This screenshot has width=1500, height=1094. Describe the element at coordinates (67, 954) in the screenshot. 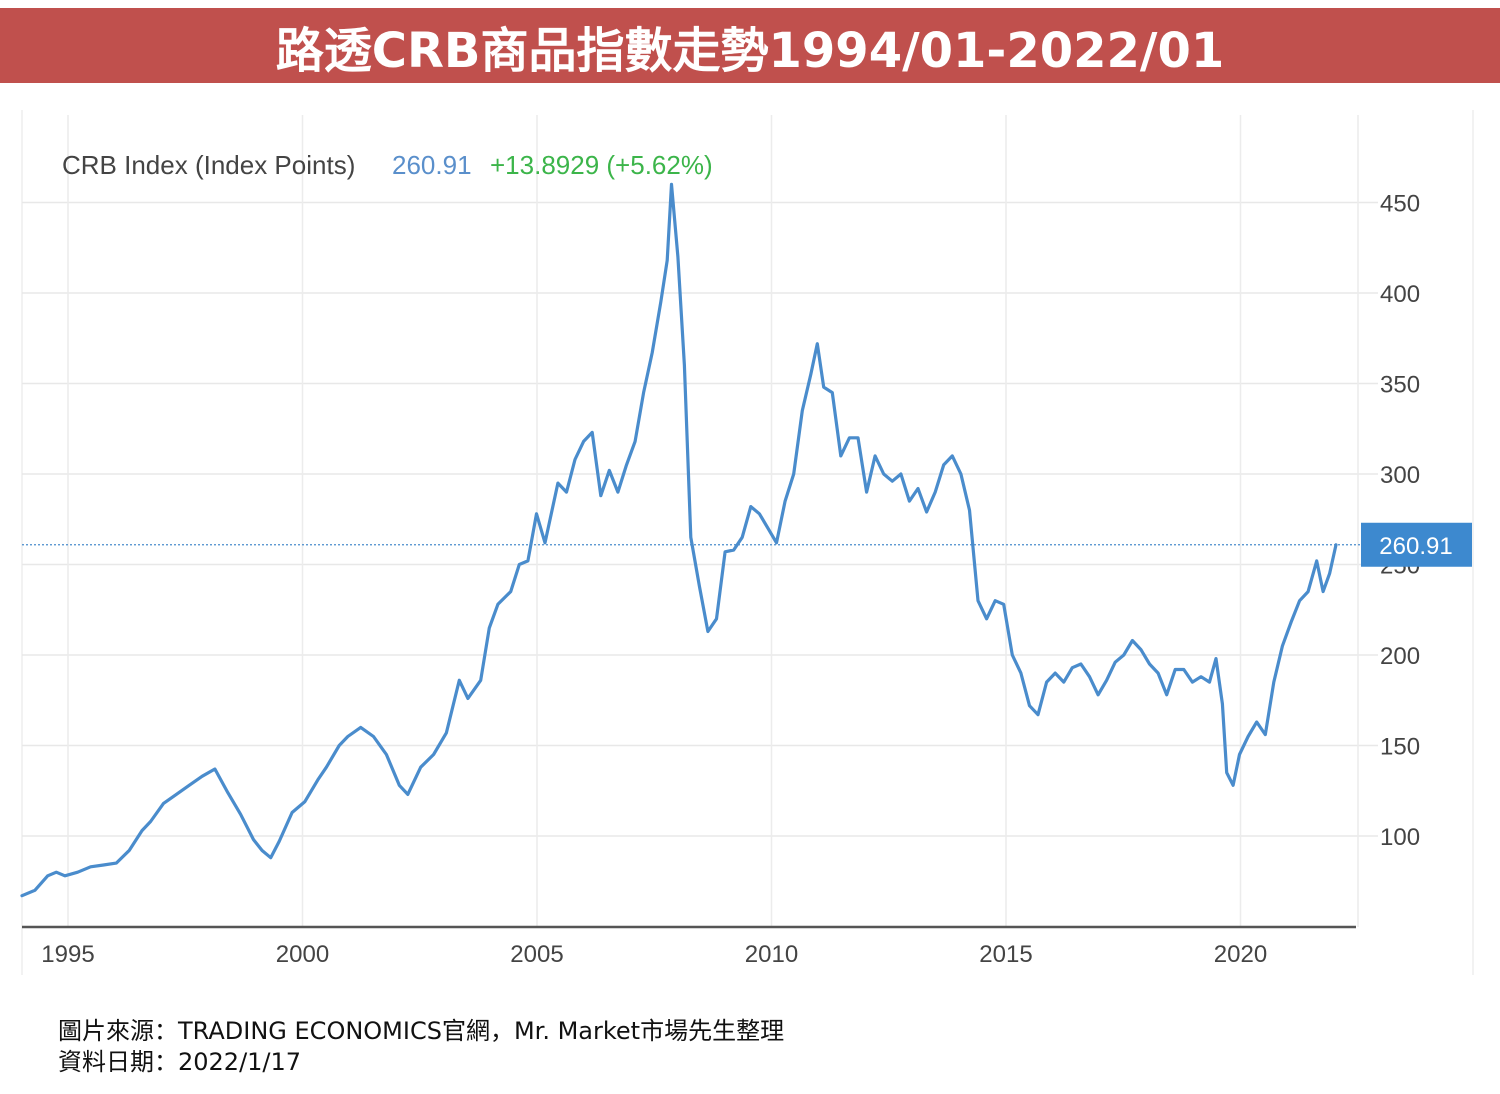

I see `x-tick-label: 1995` at that location.